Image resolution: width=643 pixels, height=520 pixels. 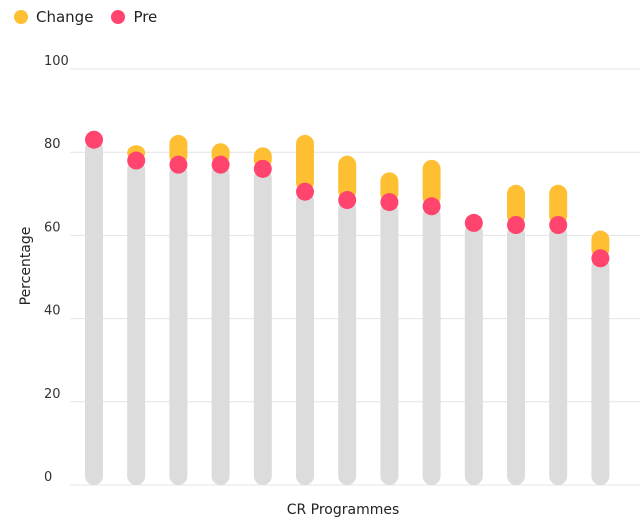 I want to click on legend-swatch-change, so click(x=21, y=17).